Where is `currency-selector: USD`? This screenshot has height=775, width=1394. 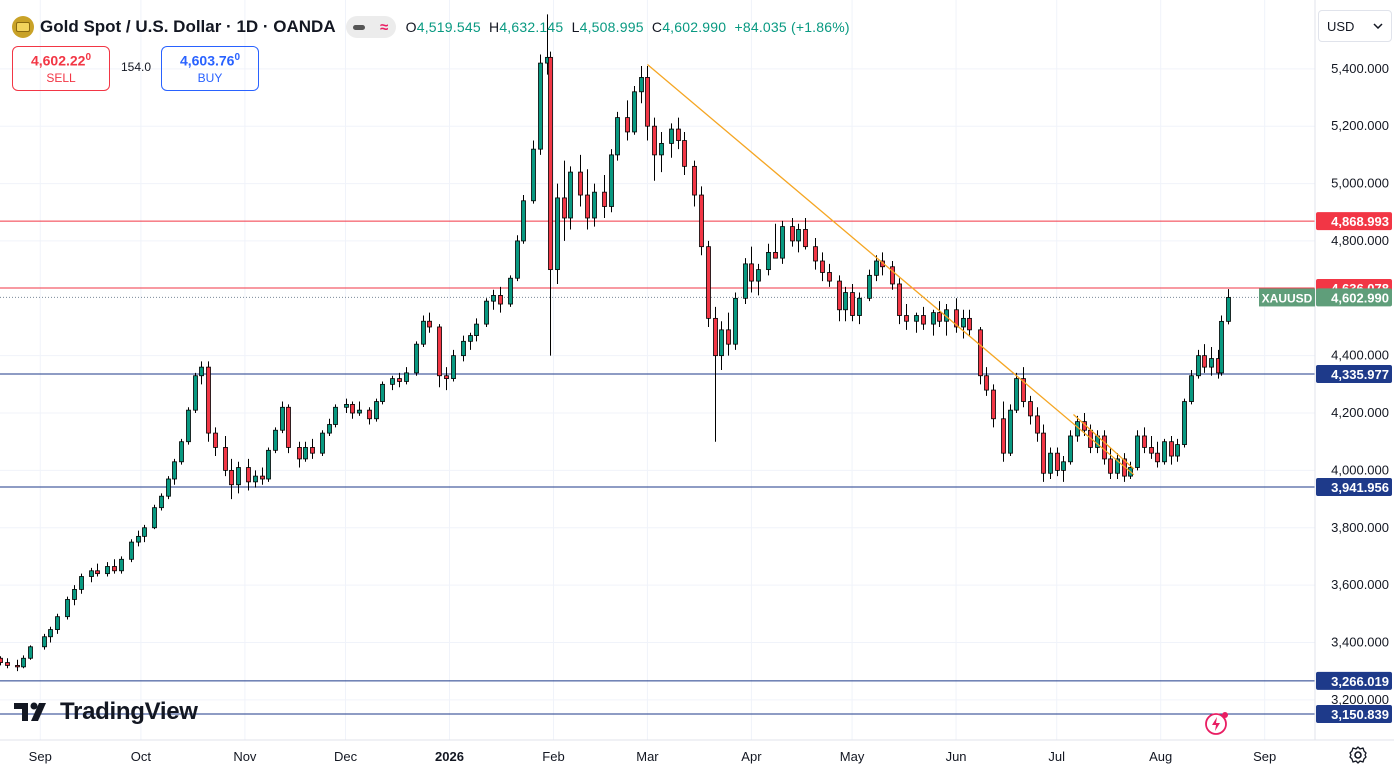 currency-selector: USD is located at coordinates (1355, 26).